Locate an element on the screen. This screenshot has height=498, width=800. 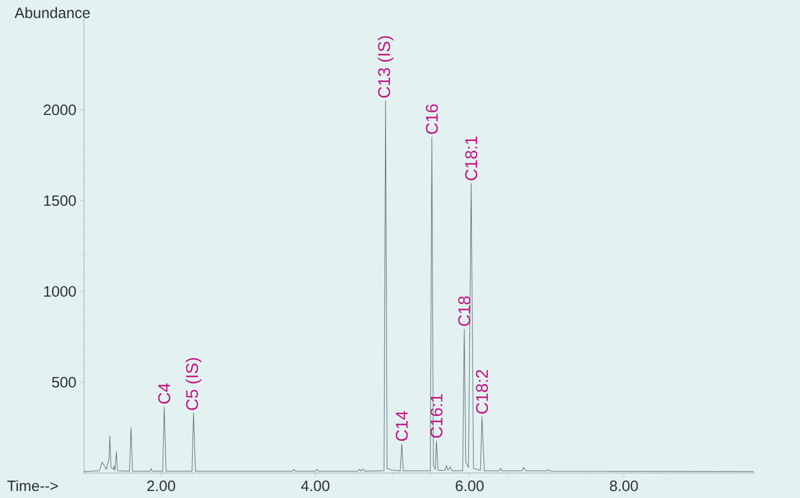
annotation: C14 is located at coordinates (402, 426).